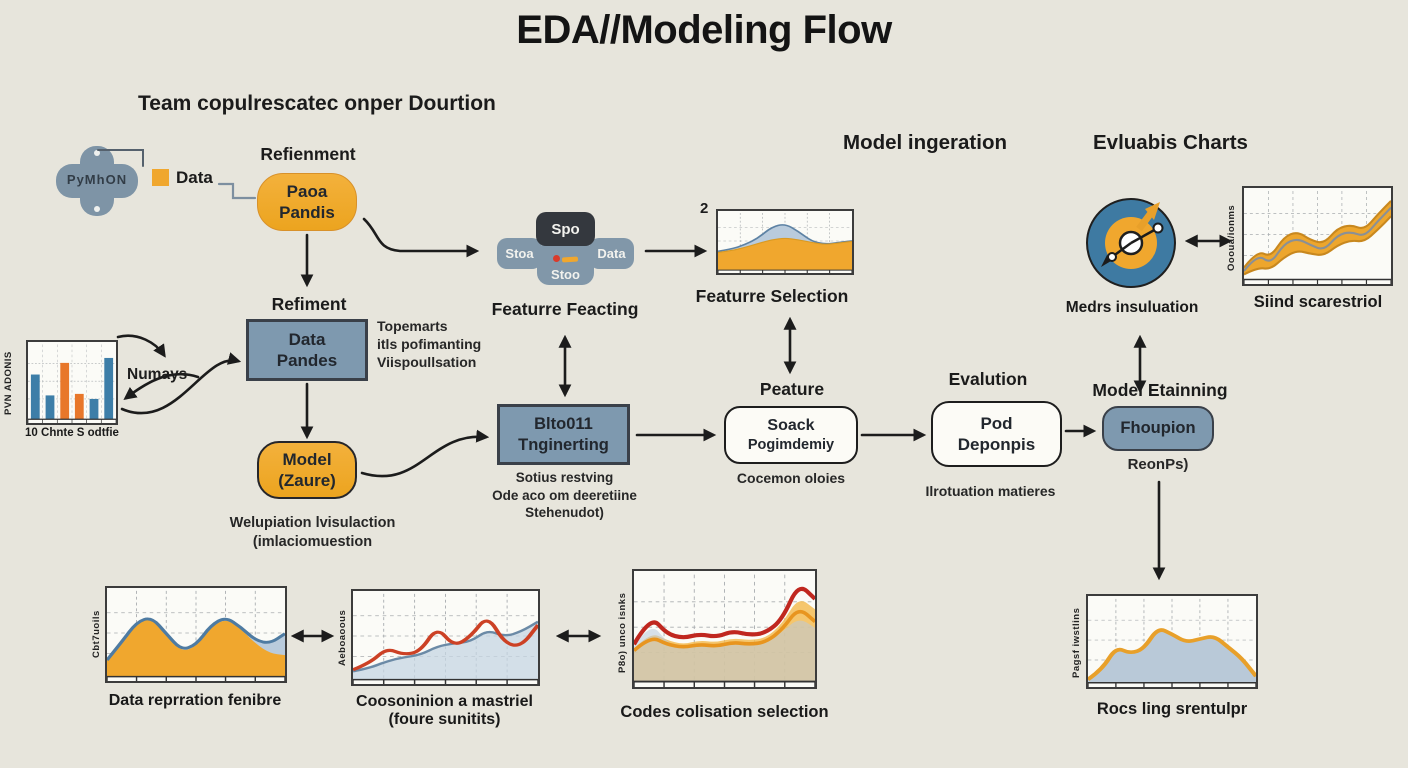 This screenshot has width=1408, height=768. What do you see at coordinates (444, 719) in the screenshot?
I see `b2-caption-line2: (foure sunitits)` at bounding box center [444, 719].